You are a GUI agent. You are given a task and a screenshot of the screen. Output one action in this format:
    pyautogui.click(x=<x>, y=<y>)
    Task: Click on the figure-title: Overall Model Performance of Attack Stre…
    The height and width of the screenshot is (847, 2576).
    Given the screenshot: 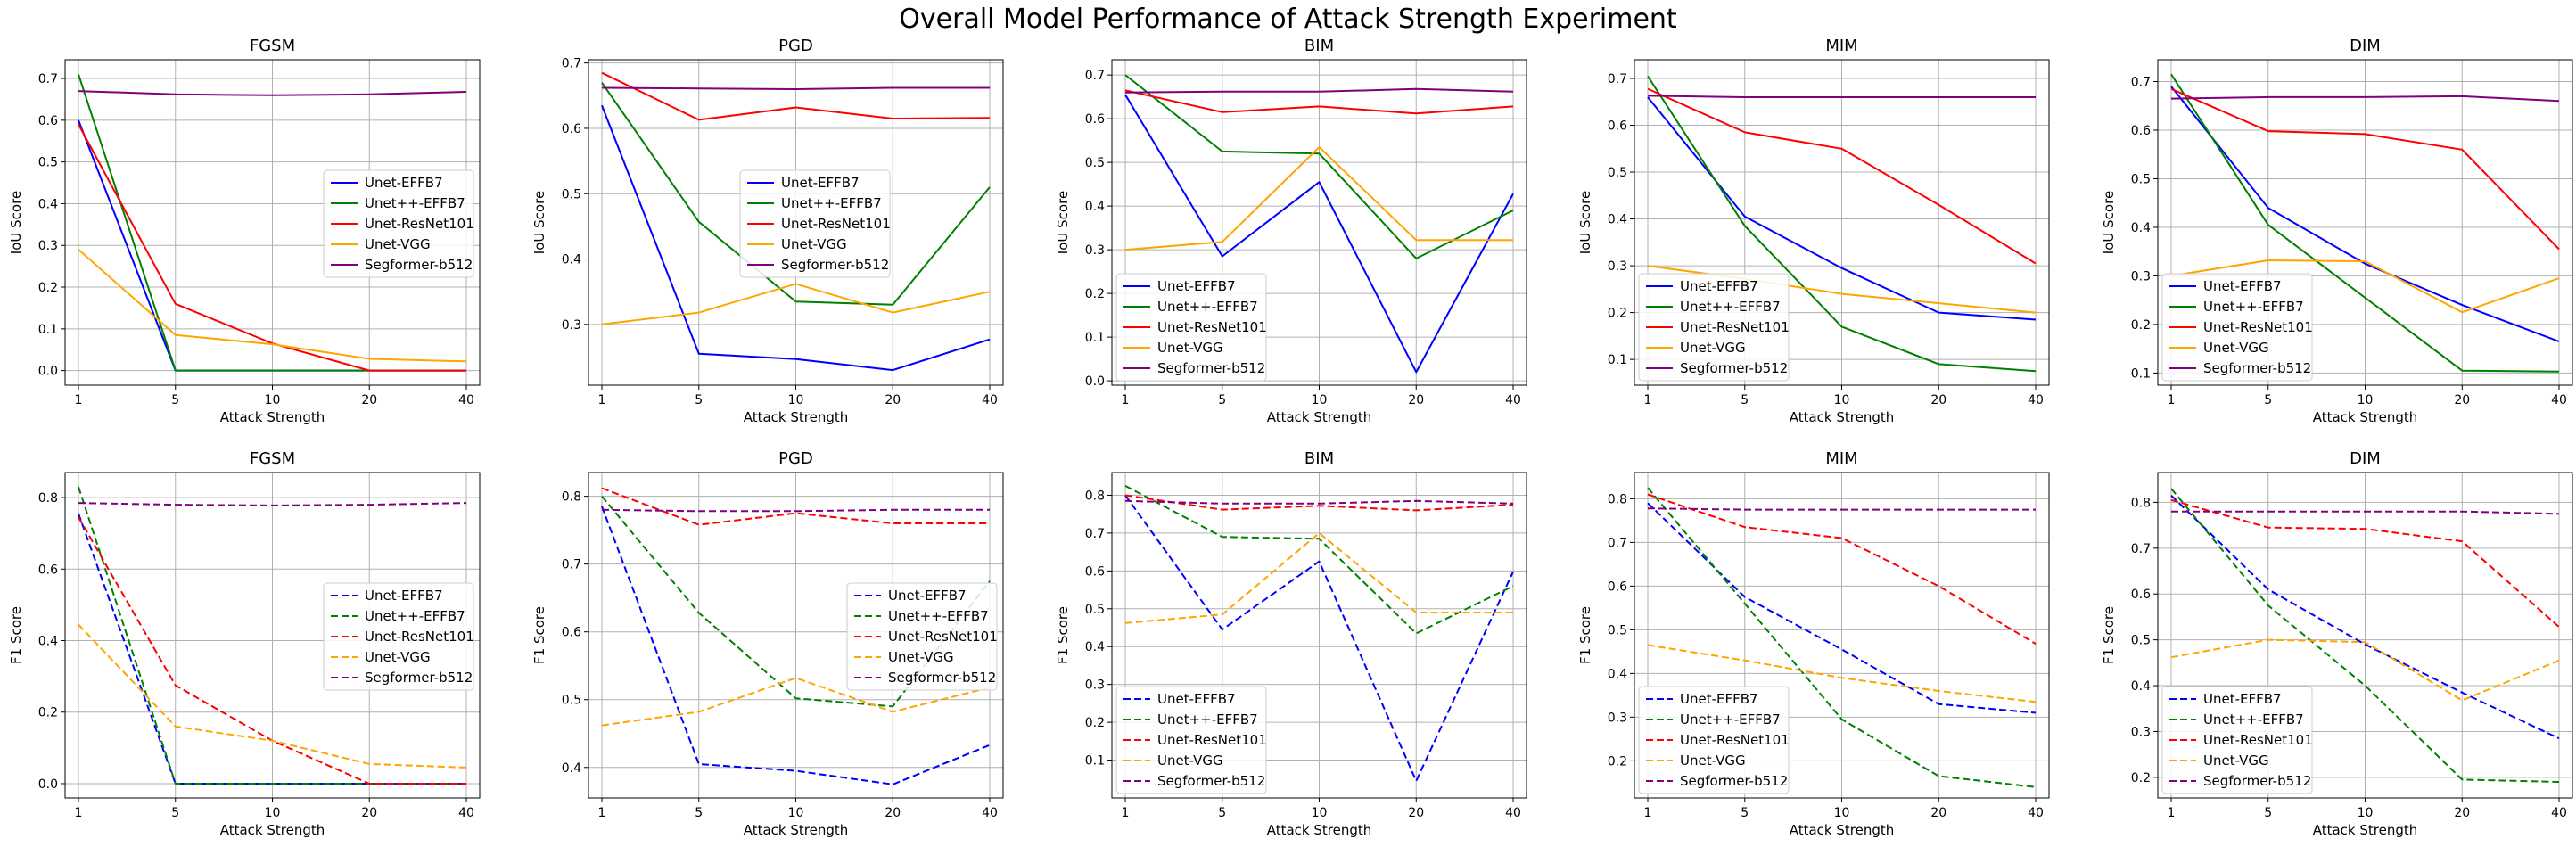 What is the action you would take?
    pyautogui.click(x=1288, y=19)
    